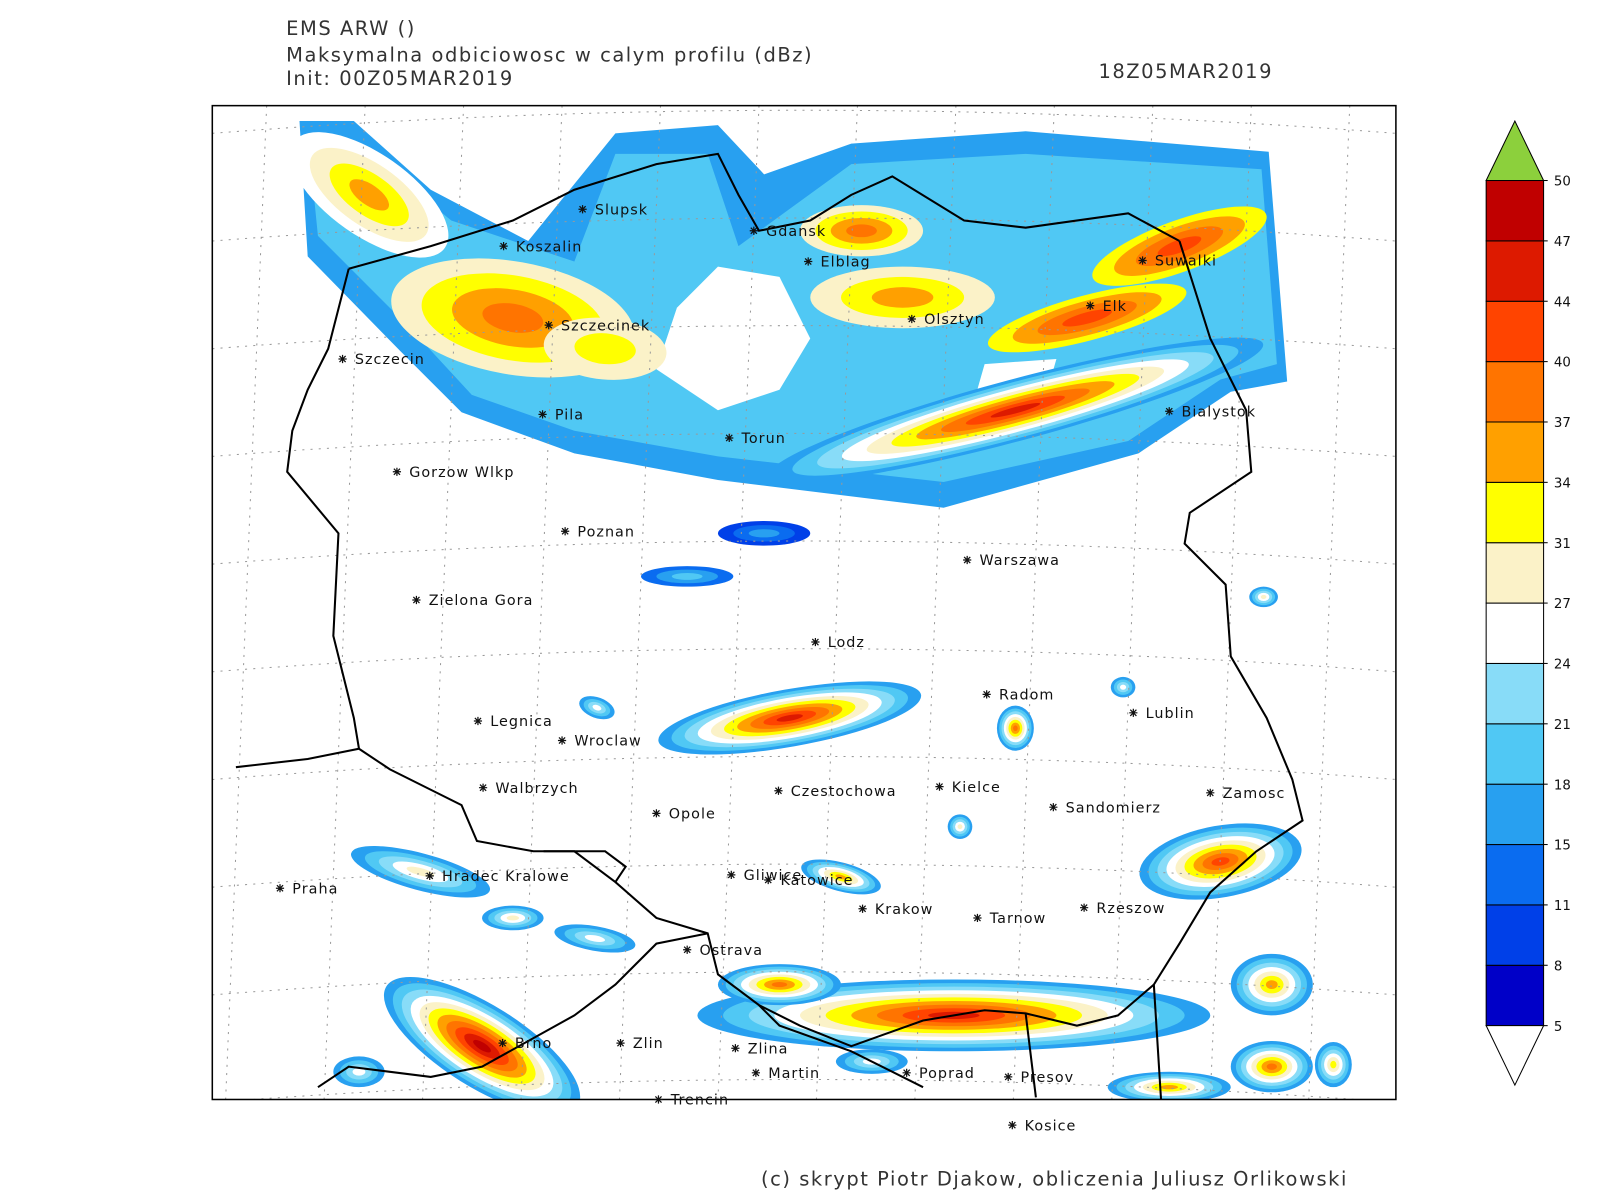  I want to click on city-label: Gliwice, so click(773, 876).